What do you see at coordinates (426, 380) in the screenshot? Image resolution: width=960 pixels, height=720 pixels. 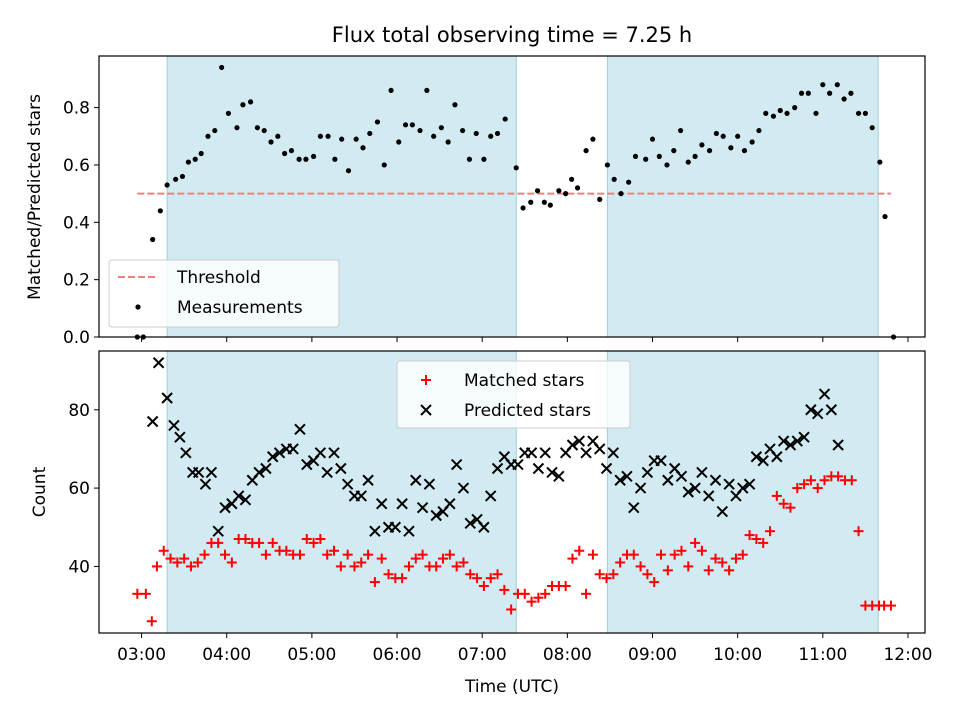 I see `matched-legend-swatch` at bounding box center [426, 380].